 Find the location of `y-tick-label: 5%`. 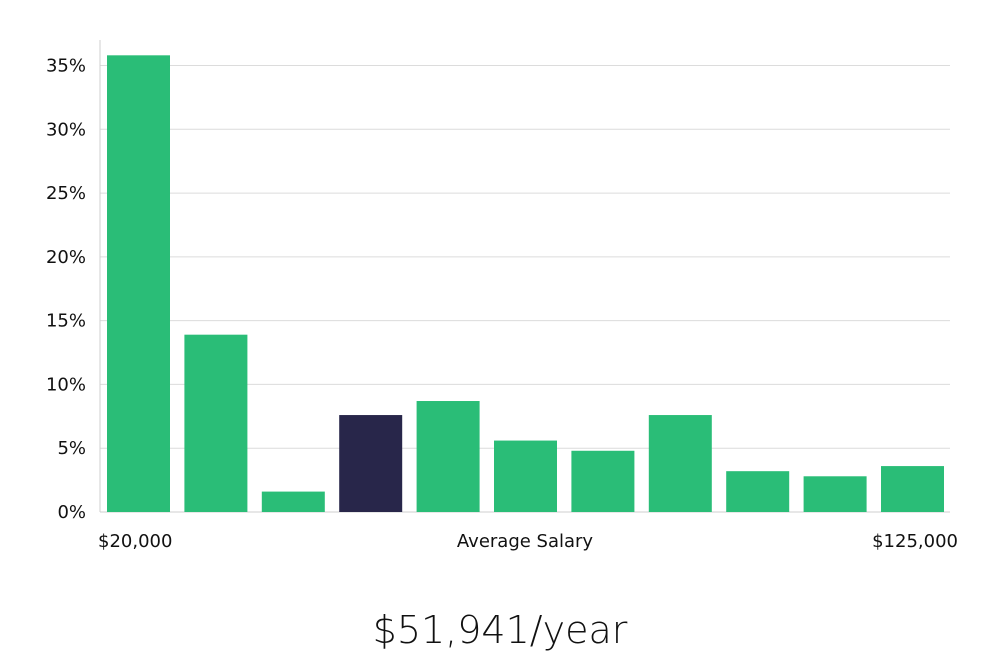

y-tick-label: 5% is located at coordinates (71, 448).